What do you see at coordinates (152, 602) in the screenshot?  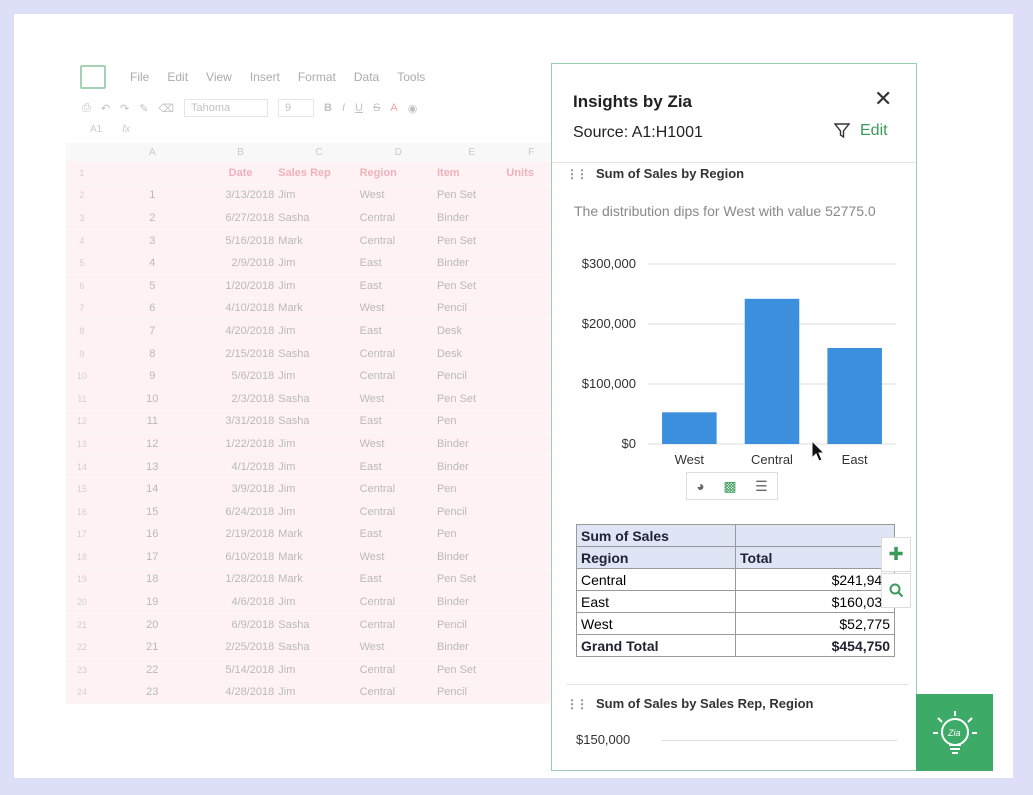 I see `table-cell: 19` at bounding box center [152, 602].